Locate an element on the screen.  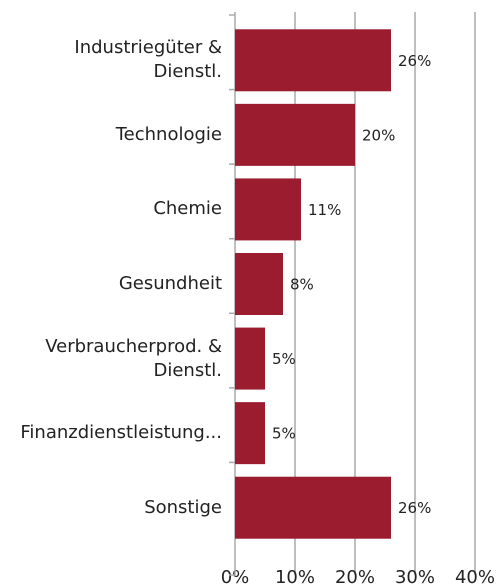
category-label: Sonstige is located at coordinates (183, 507).